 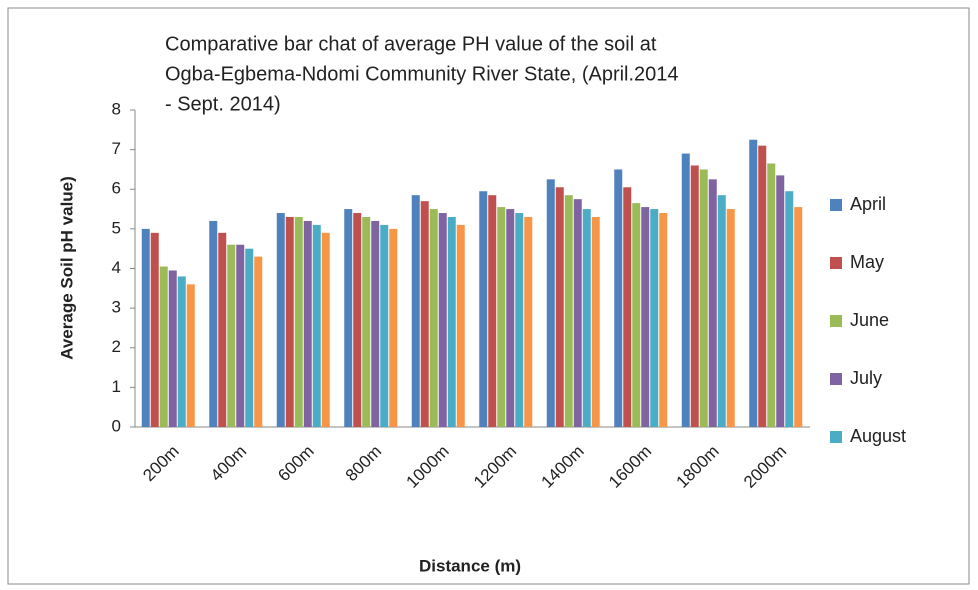 I want to click on y-tick-label: 2, so click(x=116, y=346).